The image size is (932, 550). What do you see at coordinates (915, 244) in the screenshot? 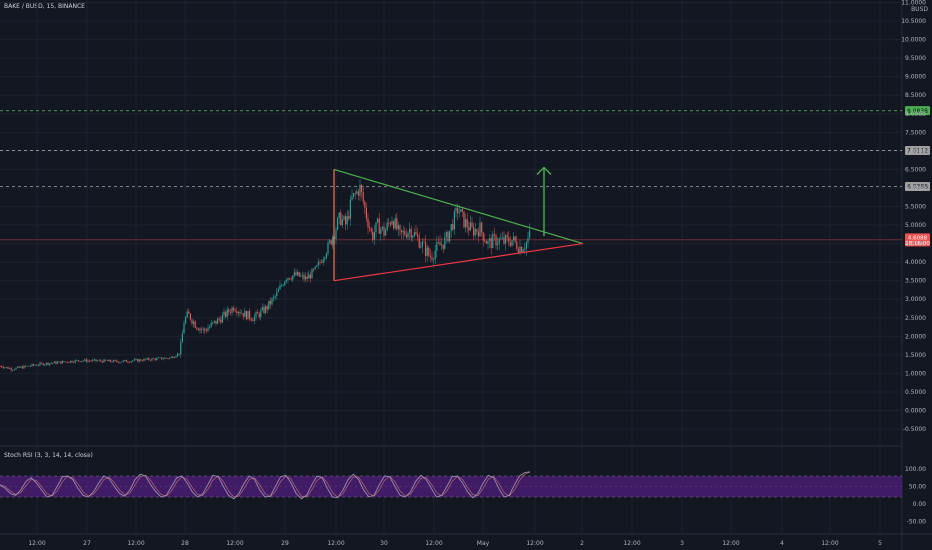
I see `price-tick-label: 4.5000` at bounding box center [915, 244].